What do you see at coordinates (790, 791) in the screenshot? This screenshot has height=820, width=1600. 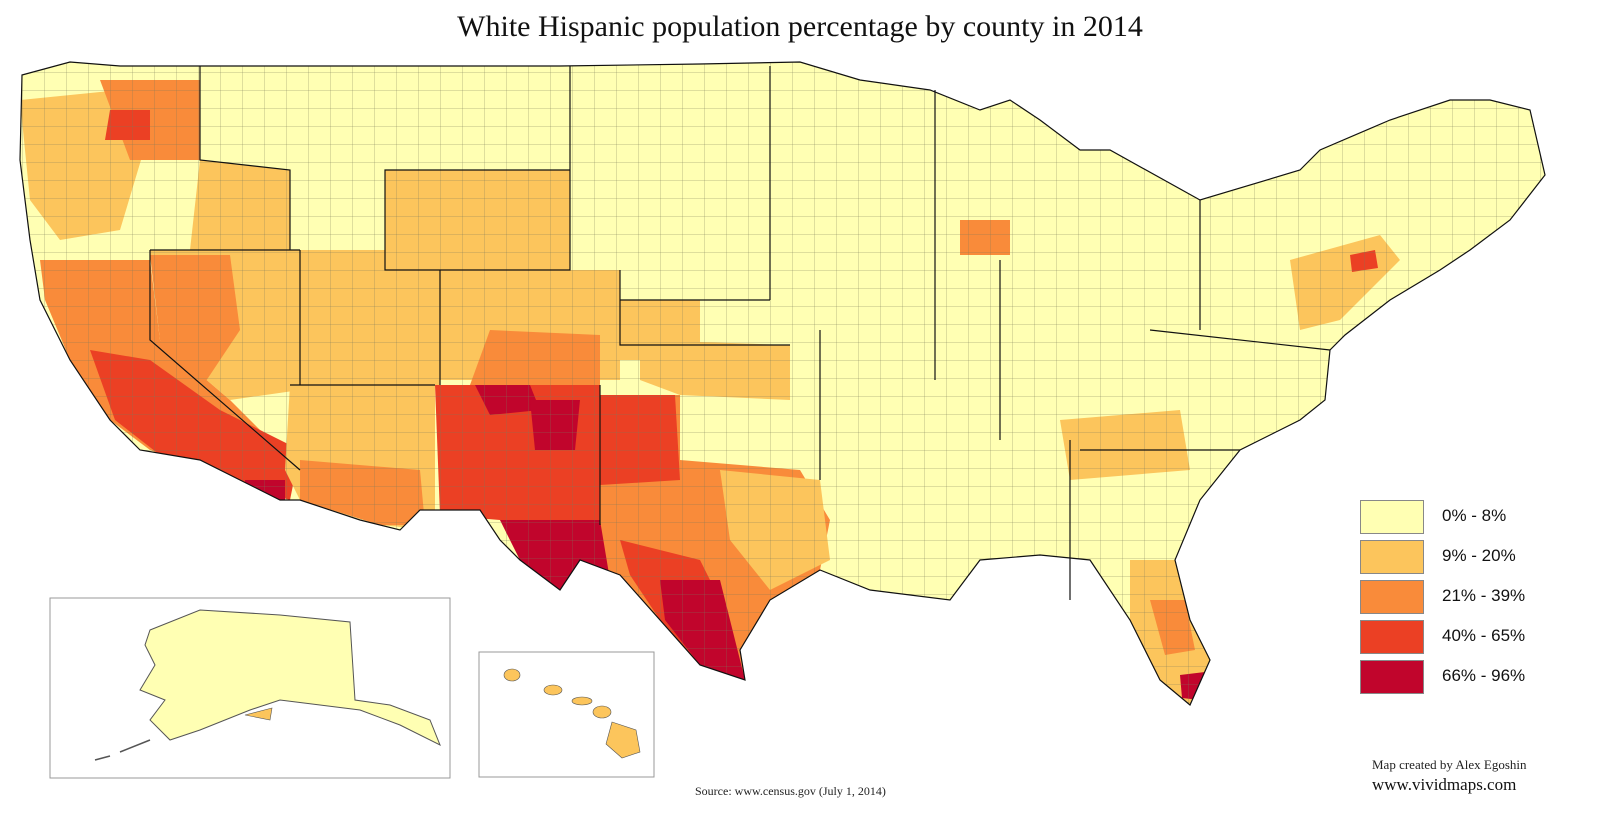 I see `source-note: Source: www.census.gov (July 1, 2014)` at bounding box center [790, 791].